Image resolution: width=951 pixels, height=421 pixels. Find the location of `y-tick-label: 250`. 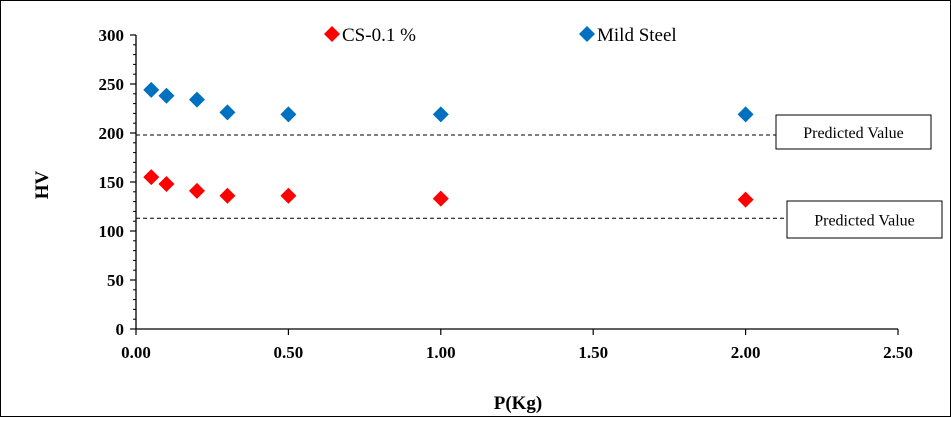

y-tick-label: 250 is located at coordinates (112, 84).